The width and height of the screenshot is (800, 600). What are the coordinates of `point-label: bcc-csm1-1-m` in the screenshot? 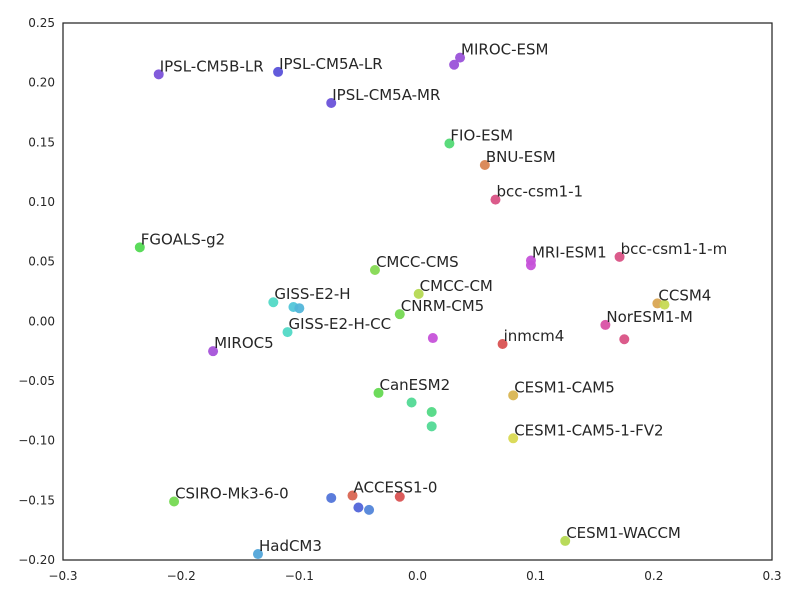 It's located at (674, 249).